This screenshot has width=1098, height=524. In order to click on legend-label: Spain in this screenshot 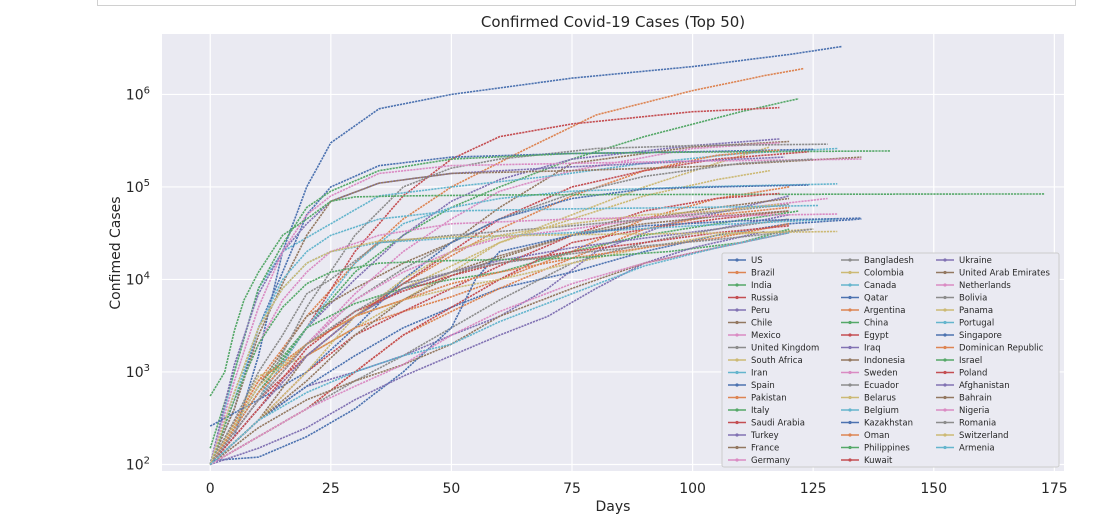, I will do `click(763, 386)`.